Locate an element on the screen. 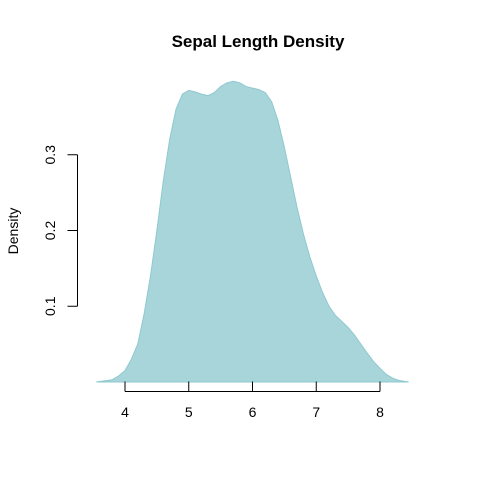 The height and width of the screenshot is (480, 480). y-axis: 0.1 0.2 0.3 is located at coordinates (60, 230).